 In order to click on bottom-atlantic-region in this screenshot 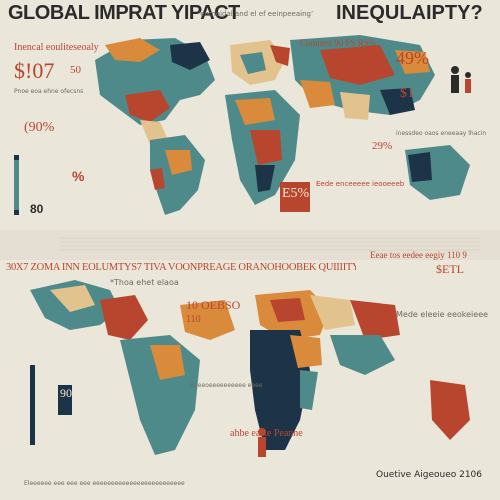, I will do `click(207, 320)`.